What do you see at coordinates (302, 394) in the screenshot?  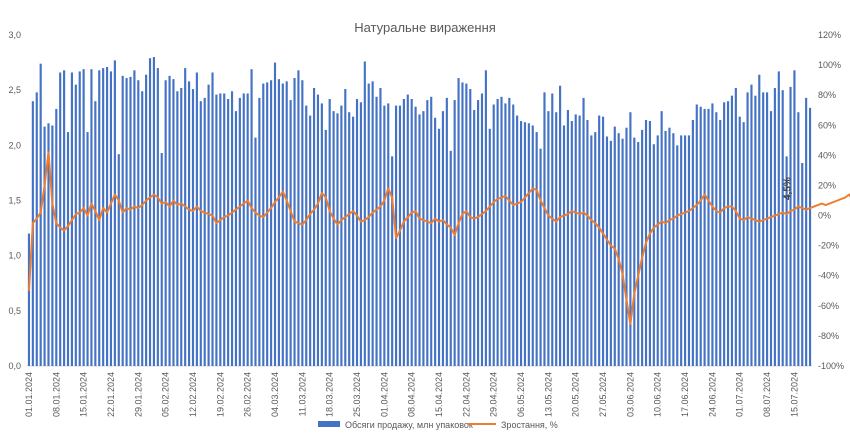 I see `x-tick-label: 11.03.2024` at bounding box center [302, 394].